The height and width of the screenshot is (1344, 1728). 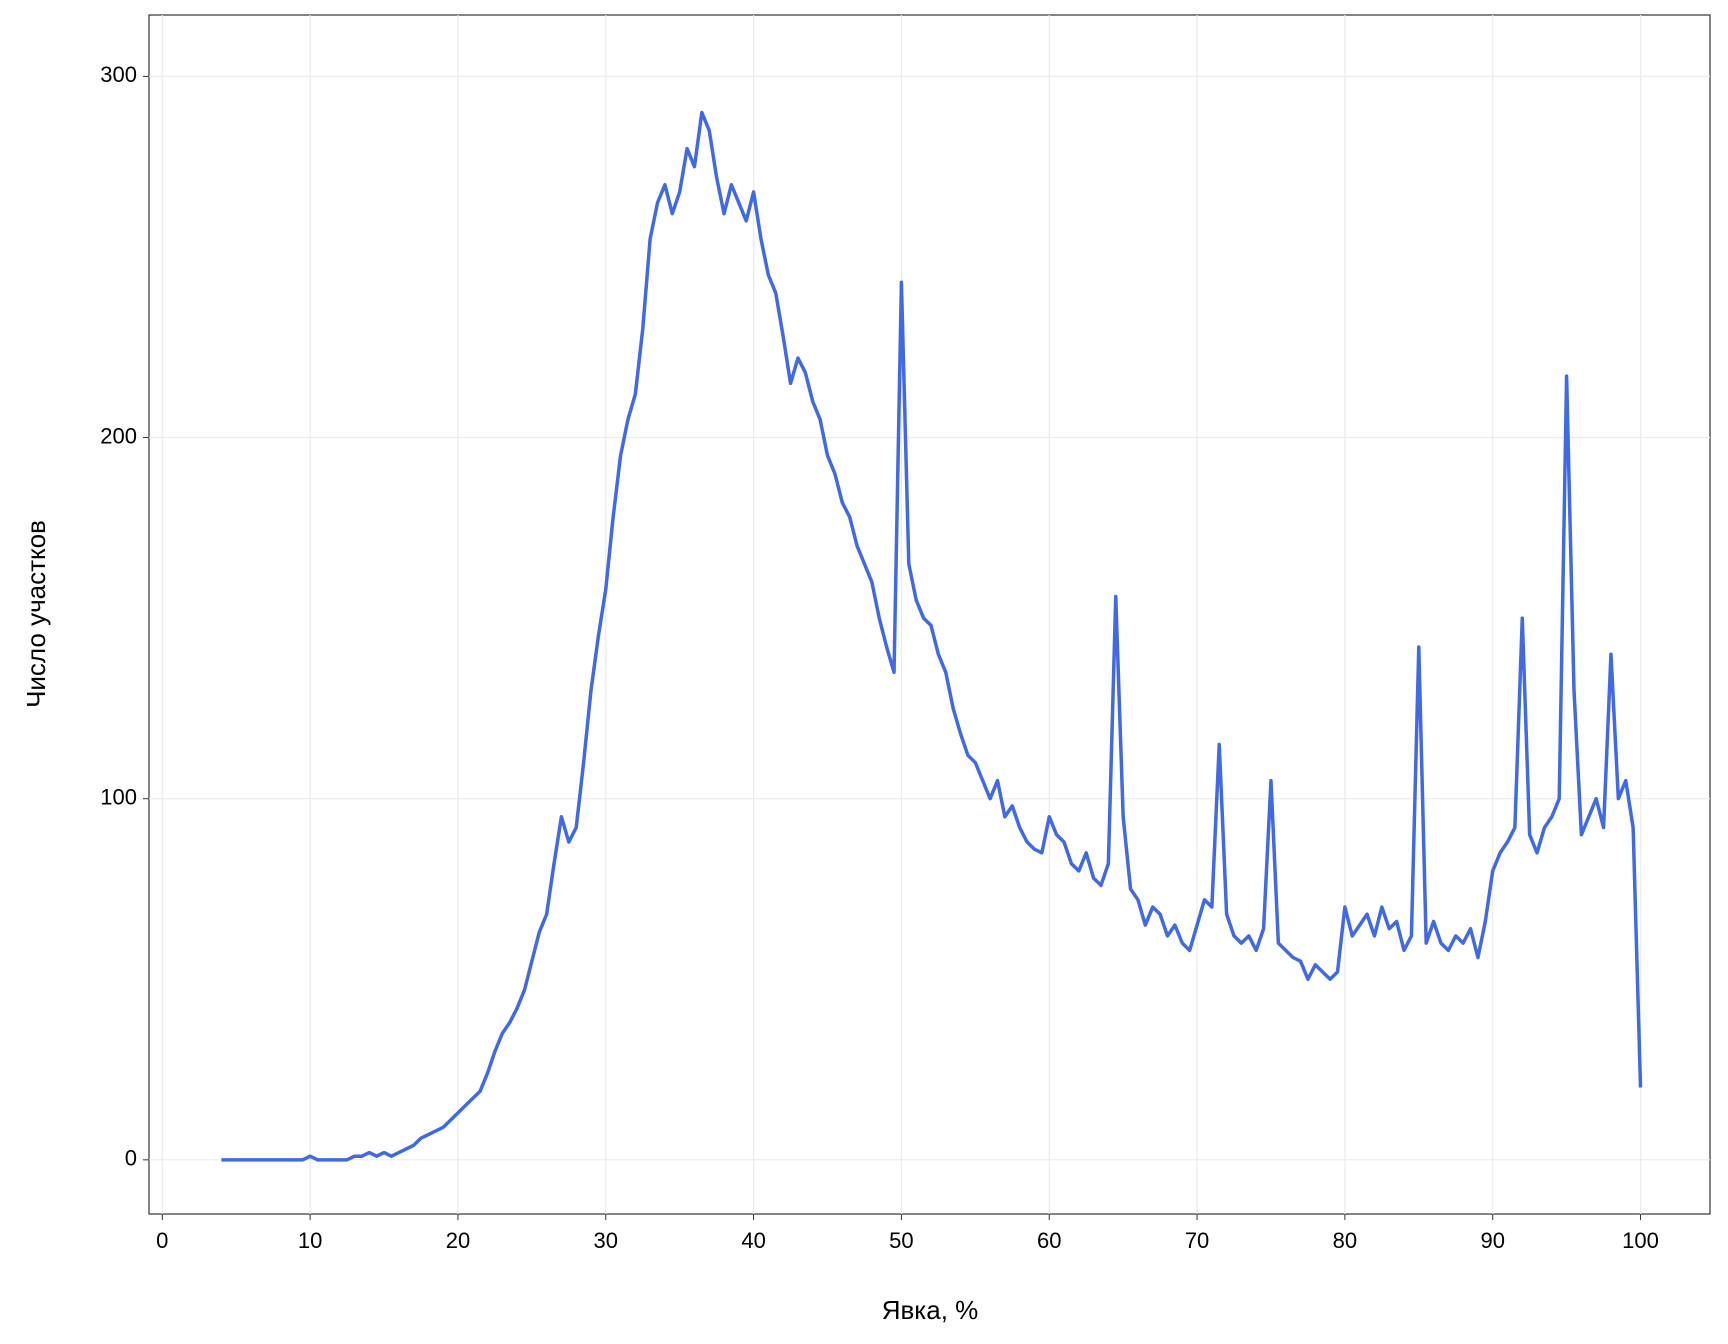 What do you see at coordinates (36, 614) in the screenshot?
I see `y-axis-label: Число участков` at bounding box center [36, 614].